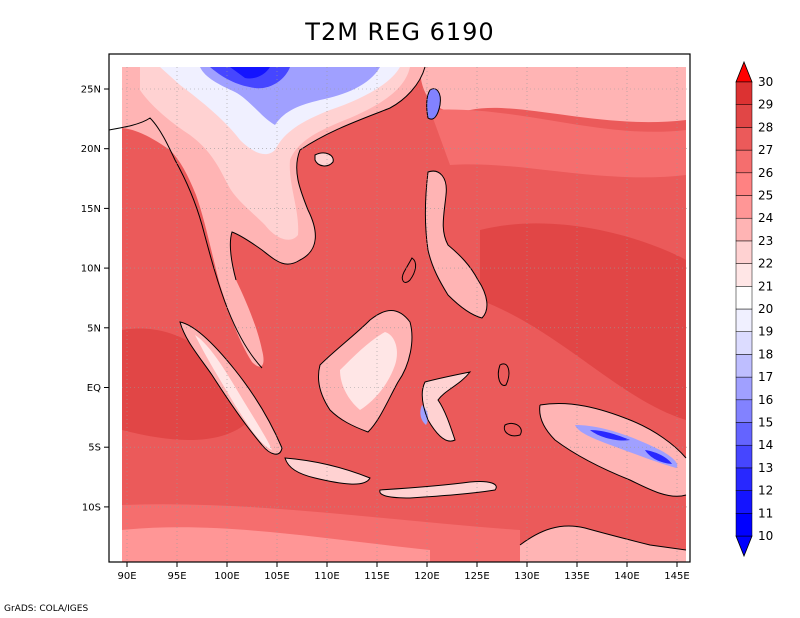 This screenshot has height=618, width=800. I want to click on field-band-south2, so click(276, 544).